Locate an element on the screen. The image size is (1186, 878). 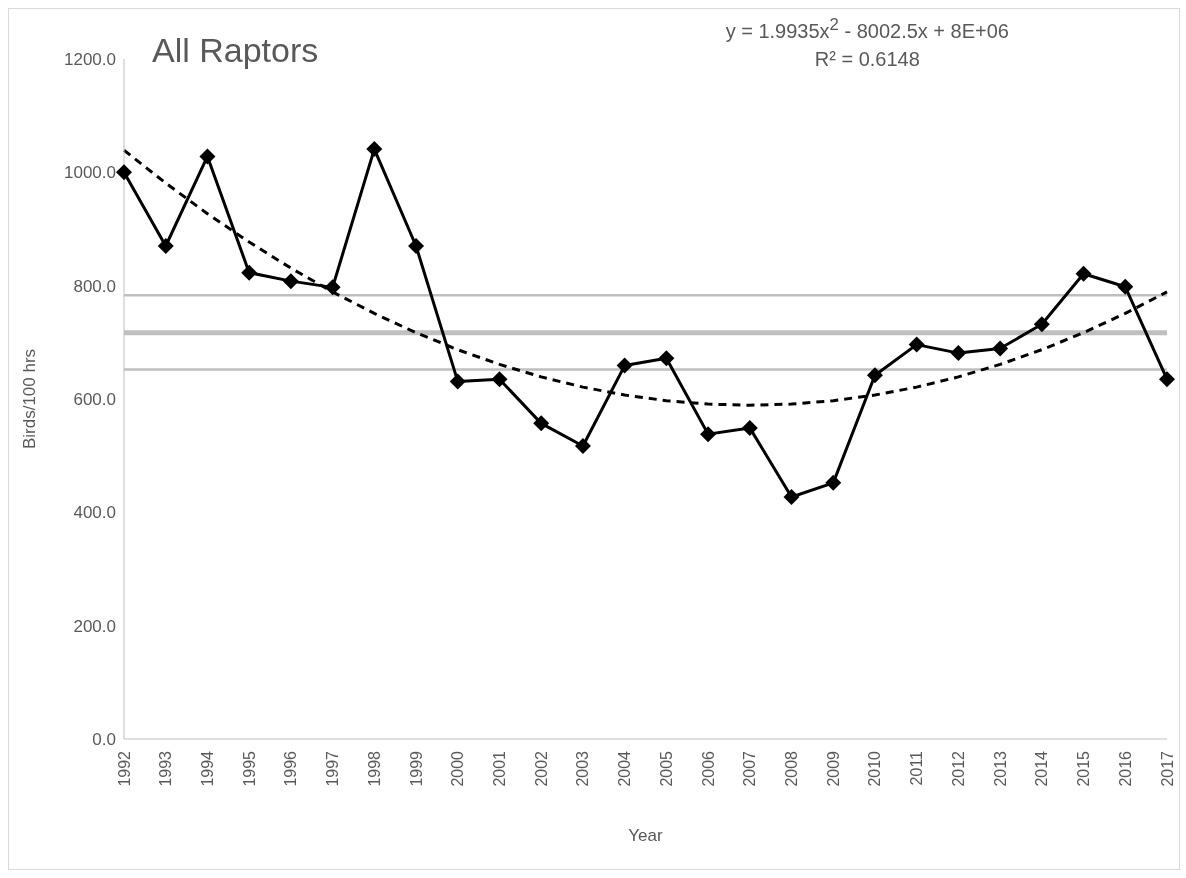
x-tick-label: 1994 is located at coordinates (207, 768).